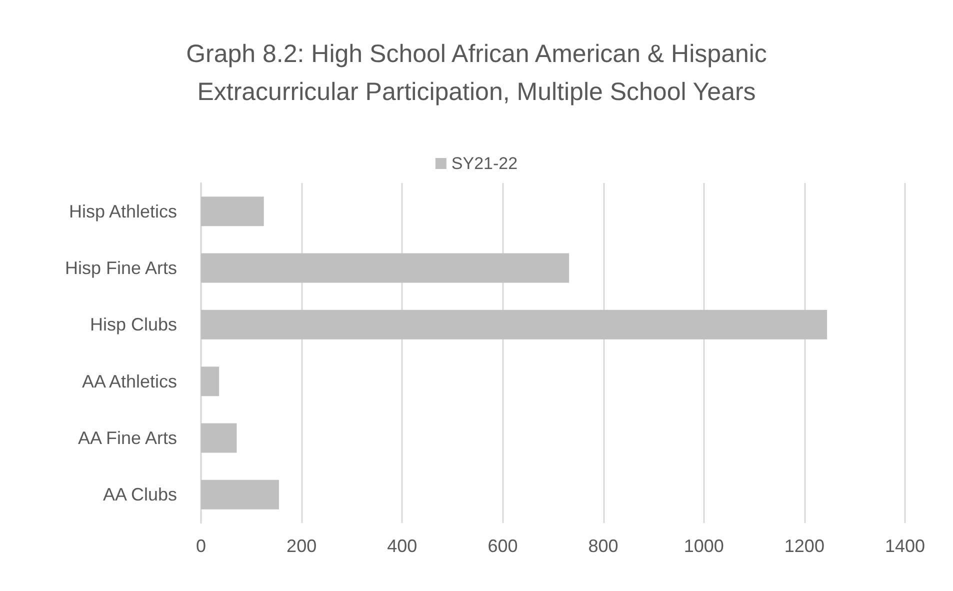 The image size is (953, 591). What do you see at coordinates (484, 163) in the screenshot?
I see `legend-label: SY21-22` at bounding box center [484, 163].